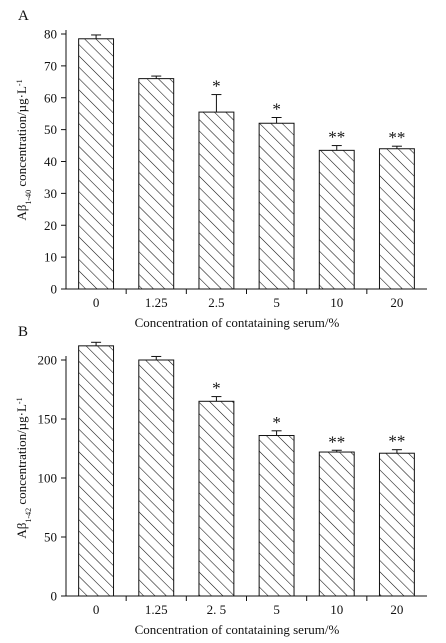 The height and width of the screenshot is (643, 446). Describe the element at coordinates (217, 609) in the screenshot. I see `x-tick-label: 2. 5` at that location.